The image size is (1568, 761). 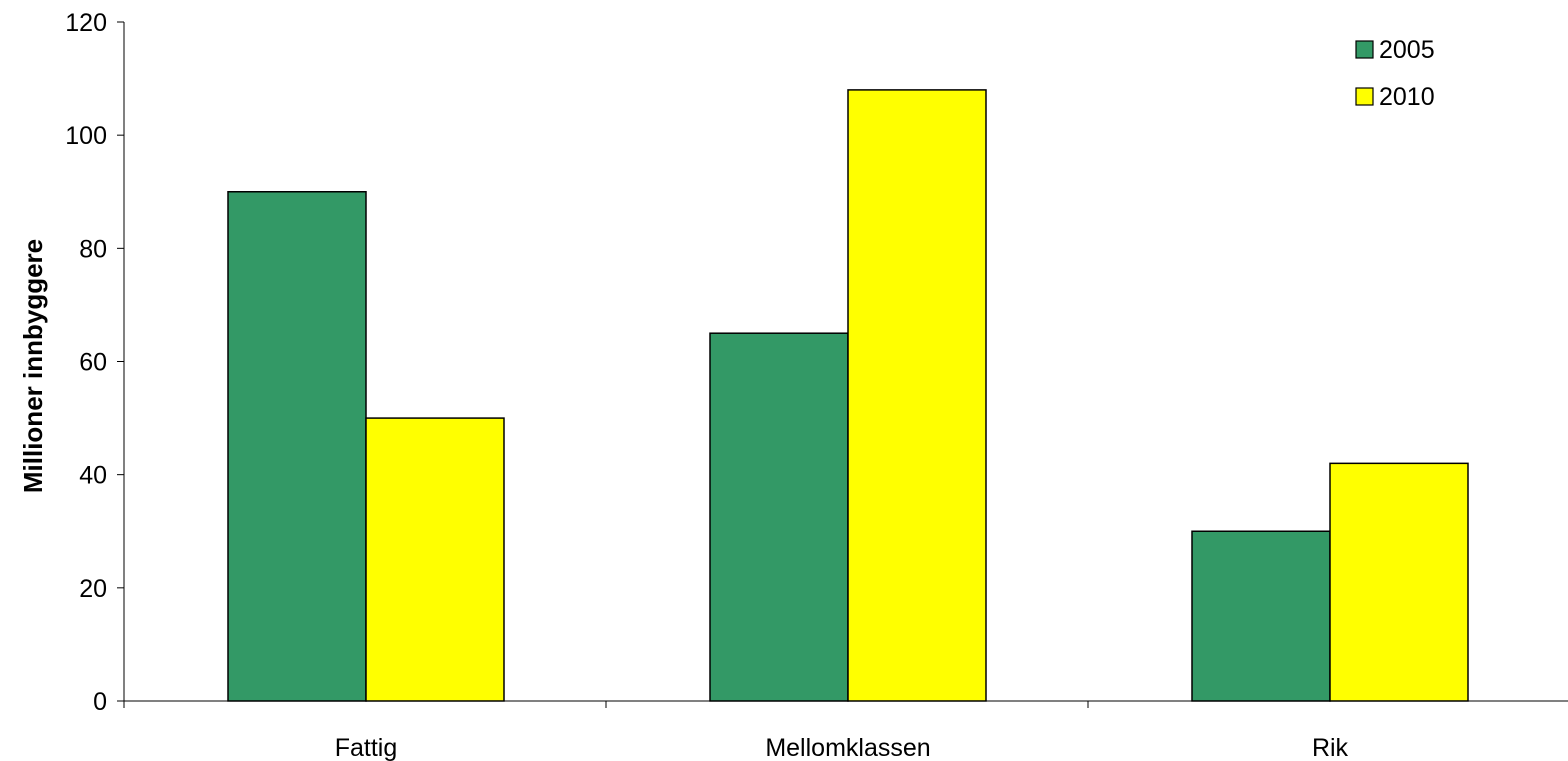 What do you see at coordinates (93, 249) in the screenshot?
I see `y-tick-label-80: 80` at bounding box center [93, 249].